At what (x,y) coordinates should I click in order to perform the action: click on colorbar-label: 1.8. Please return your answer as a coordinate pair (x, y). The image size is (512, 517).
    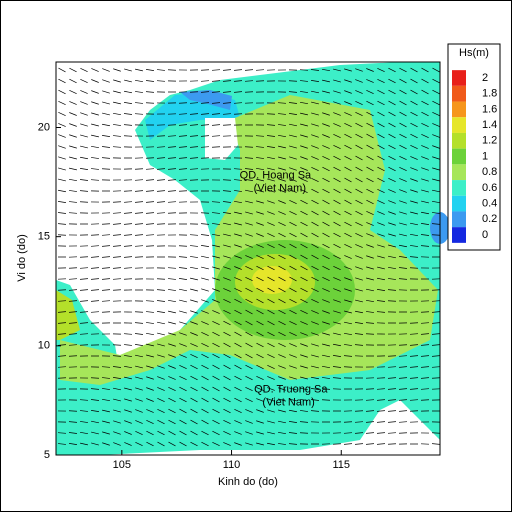
    Looking at the image, I should click on (489, 94).